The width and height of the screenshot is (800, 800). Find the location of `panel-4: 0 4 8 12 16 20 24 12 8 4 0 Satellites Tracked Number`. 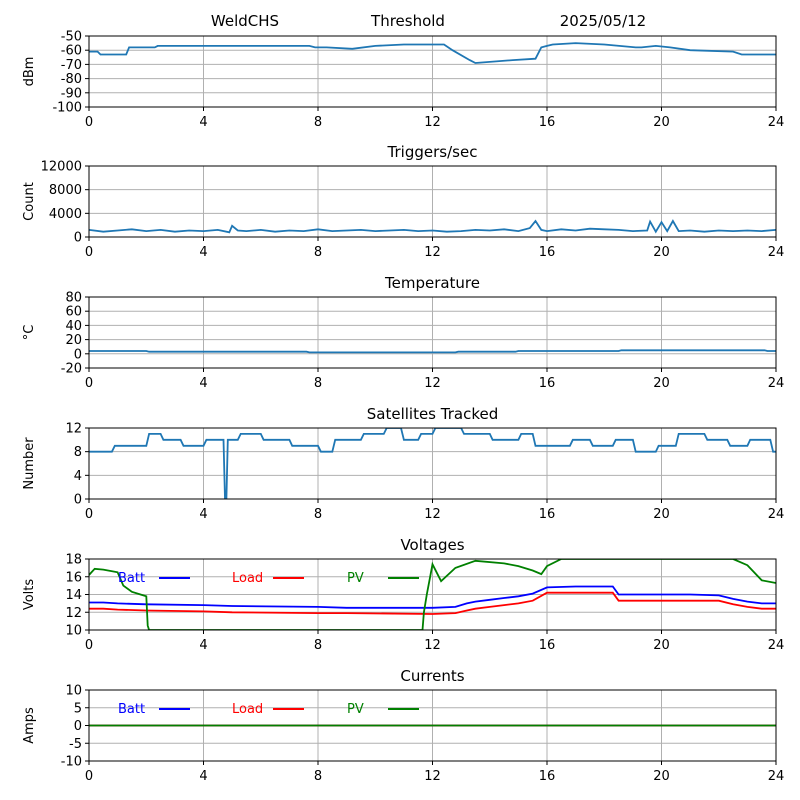

panel-4: 0 4 8 12 16 20 24 12 8 4 0 Satellites Tracked Number is located at coordinates (403, 463).